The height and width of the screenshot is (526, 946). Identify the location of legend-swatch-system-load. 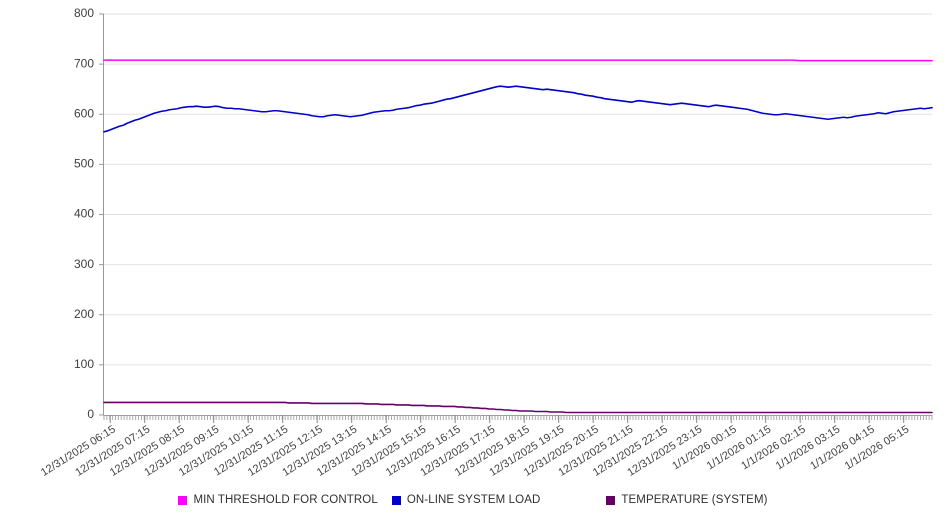
(396, 500).